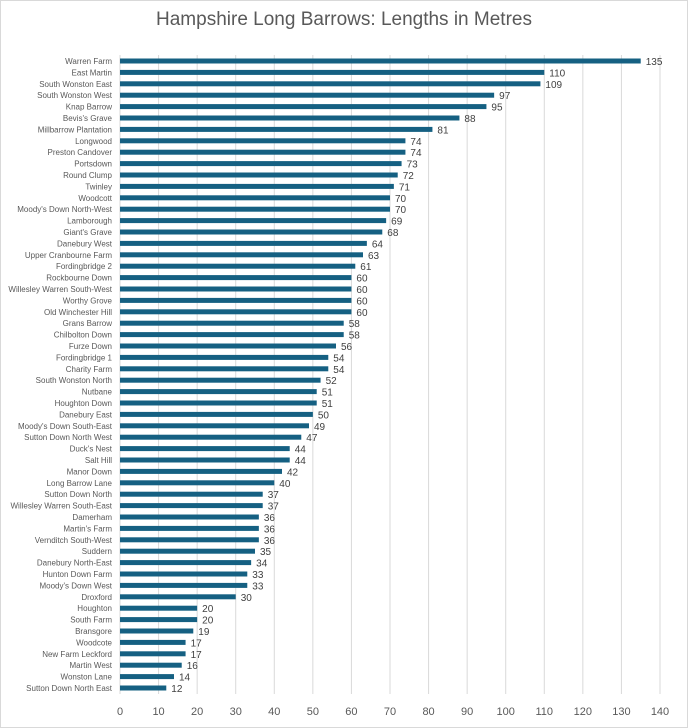  What do you see at coordinates (92, 517) in the screenshot?
I see `category-label: Damerham` at bounding box center [92, 517].